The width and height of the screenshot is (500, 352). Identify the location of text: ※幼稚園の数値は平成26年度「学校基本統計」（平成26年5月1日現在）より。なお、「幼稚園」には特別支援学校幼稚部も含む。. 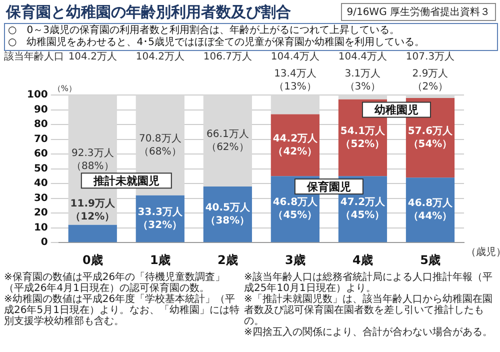
(122, 310).